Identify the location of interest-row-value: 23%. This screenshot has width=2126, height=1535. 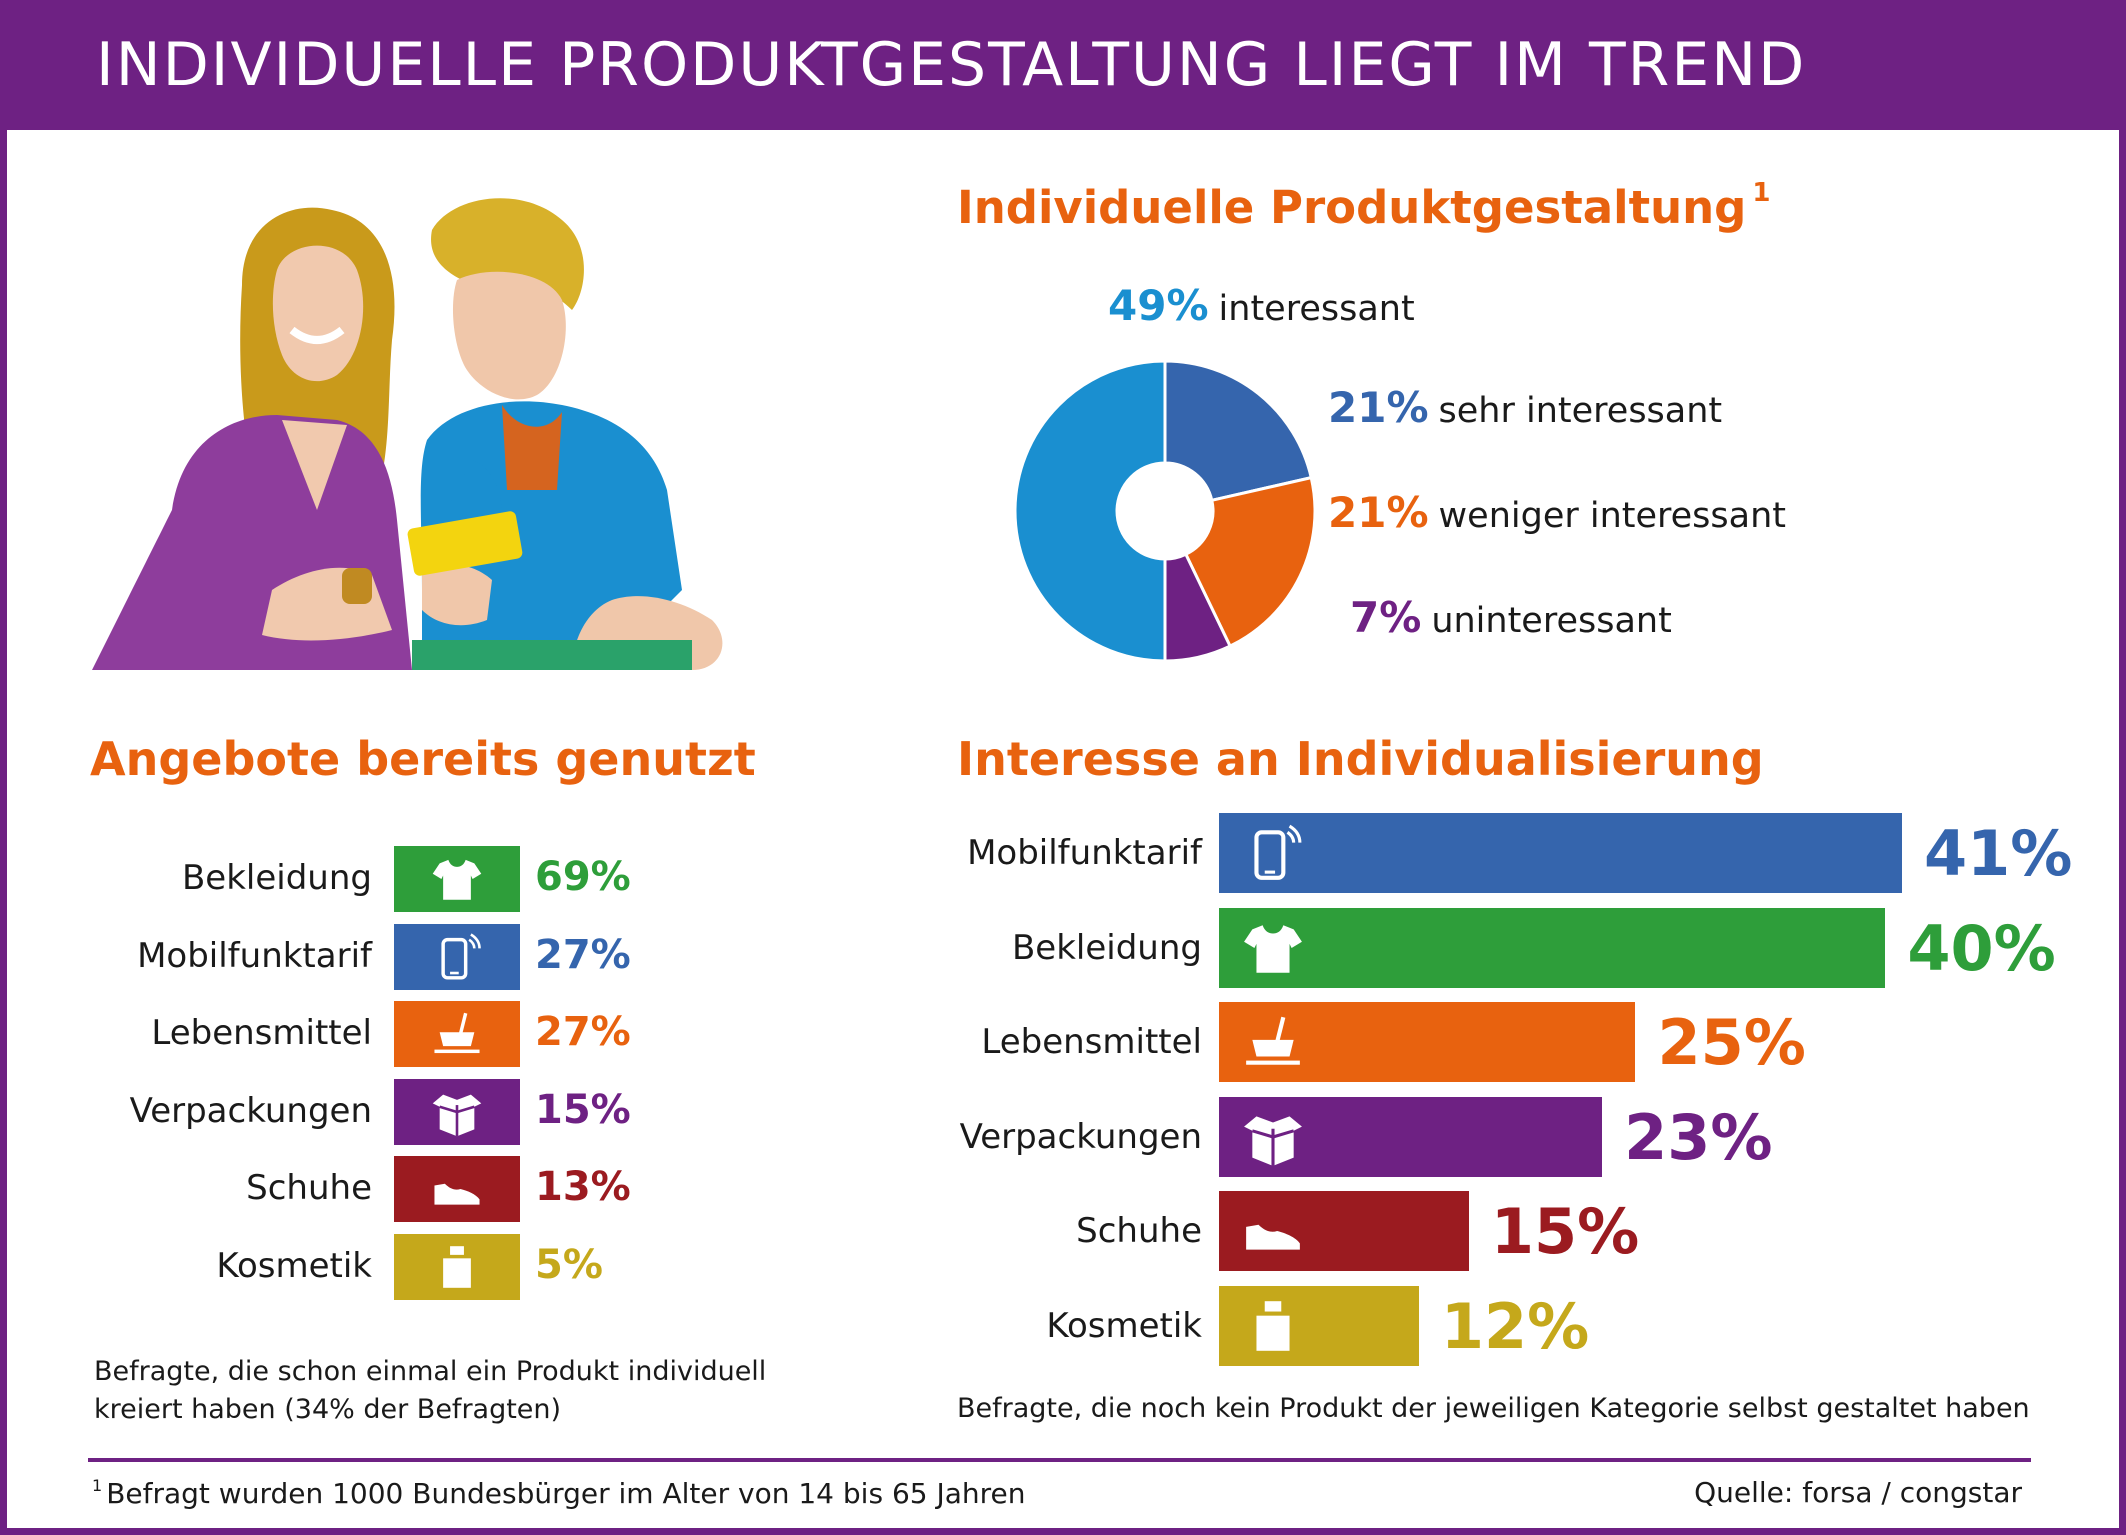
(1698, 1137).